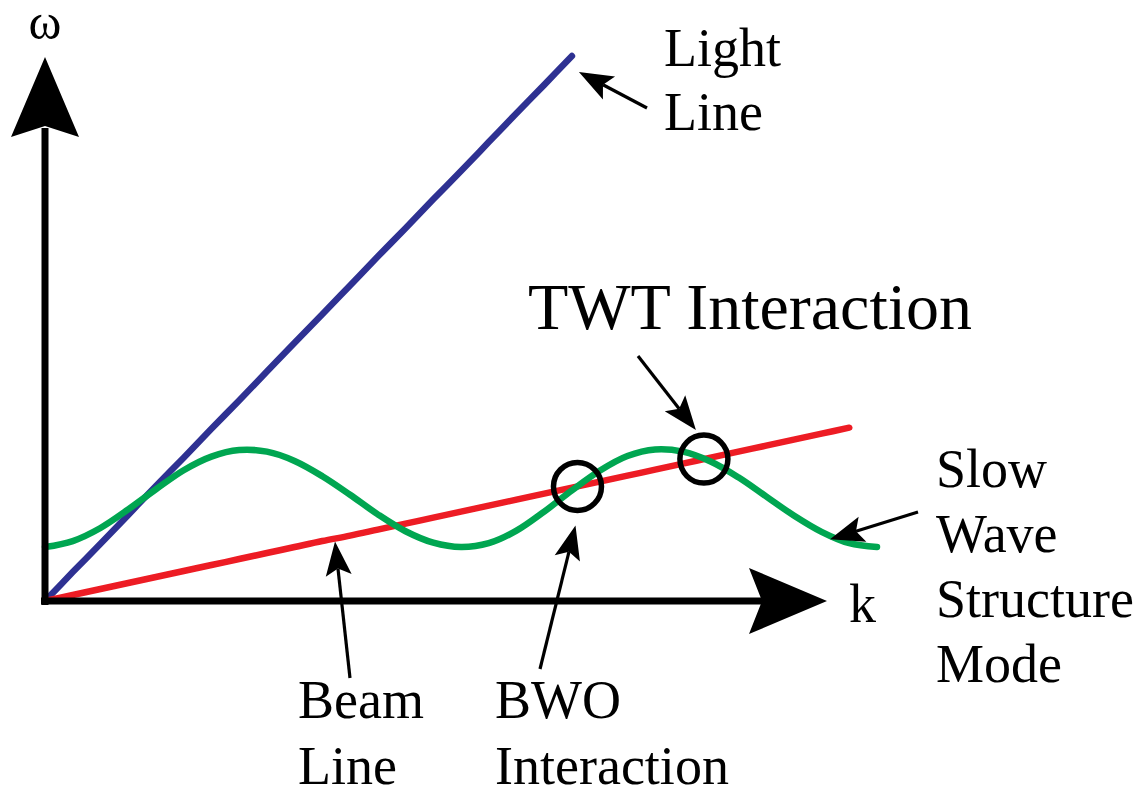 Image resolution: width=1141 pixels, height=790 pixels. I want to click on annotation: TWT Interaction, so click(750, 306).